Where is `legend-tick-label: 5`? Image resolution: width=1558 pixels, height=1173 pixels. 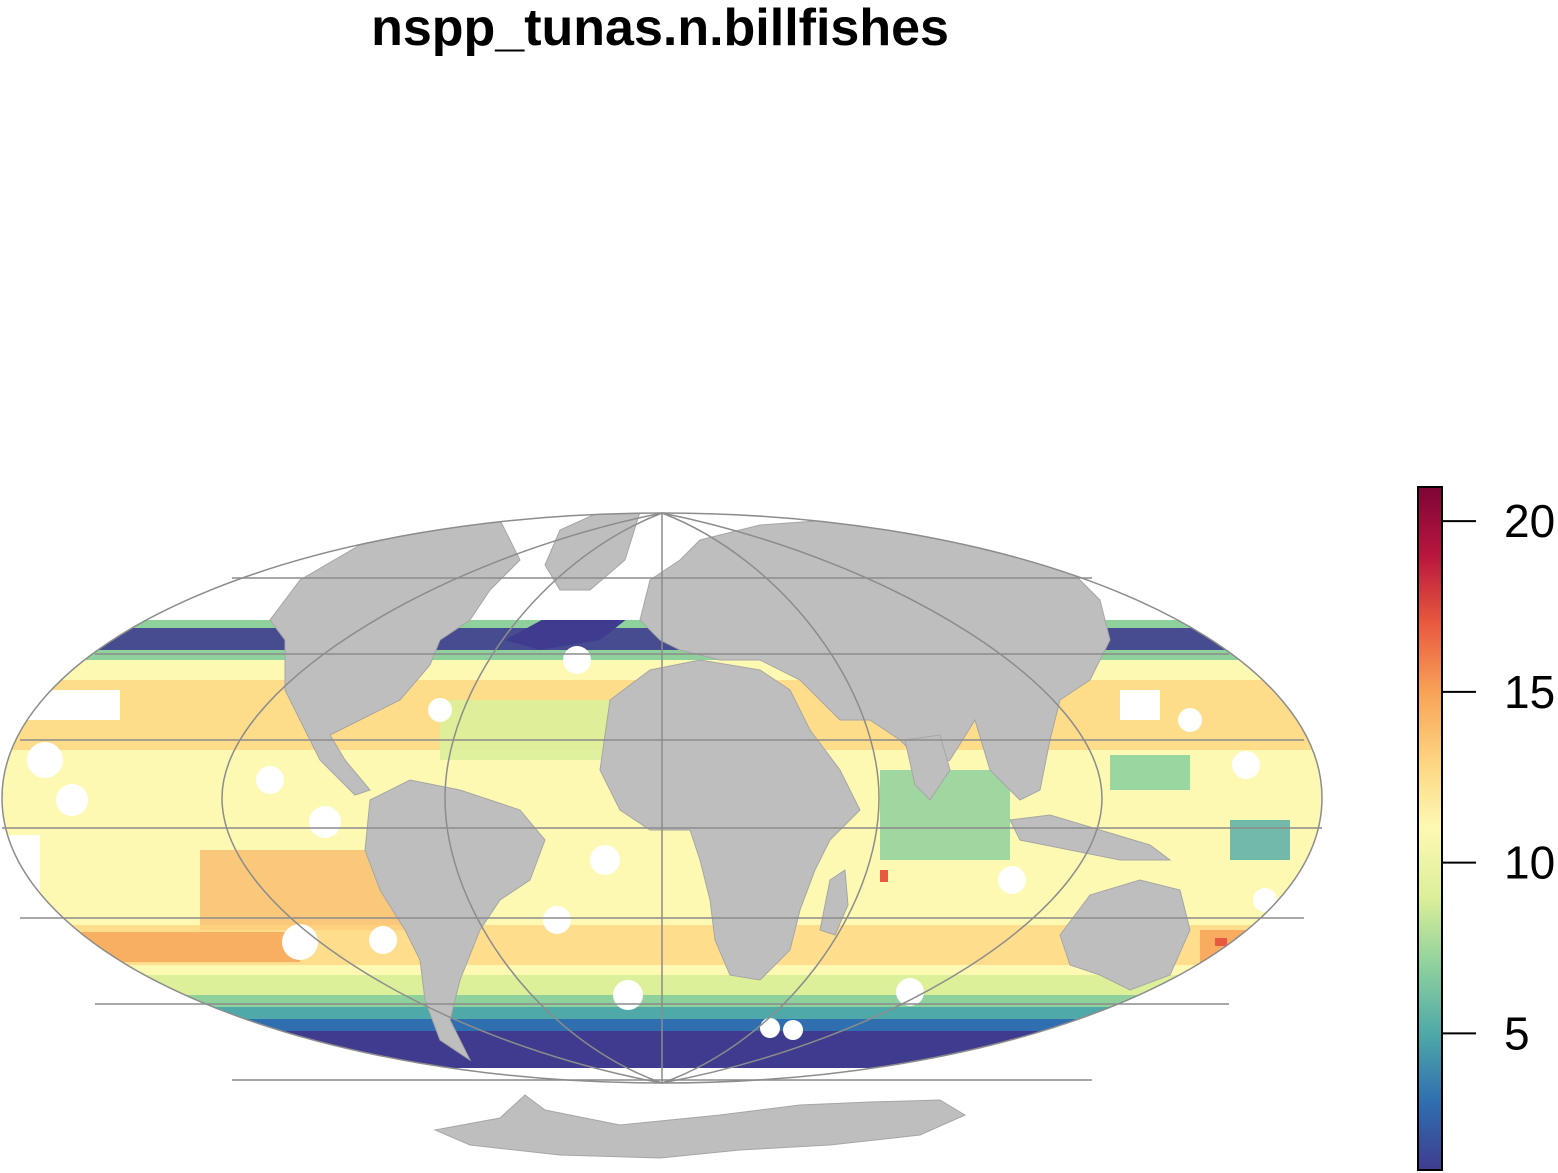 legend-tick-label: 5 is located at coordinates (1517, 1033).